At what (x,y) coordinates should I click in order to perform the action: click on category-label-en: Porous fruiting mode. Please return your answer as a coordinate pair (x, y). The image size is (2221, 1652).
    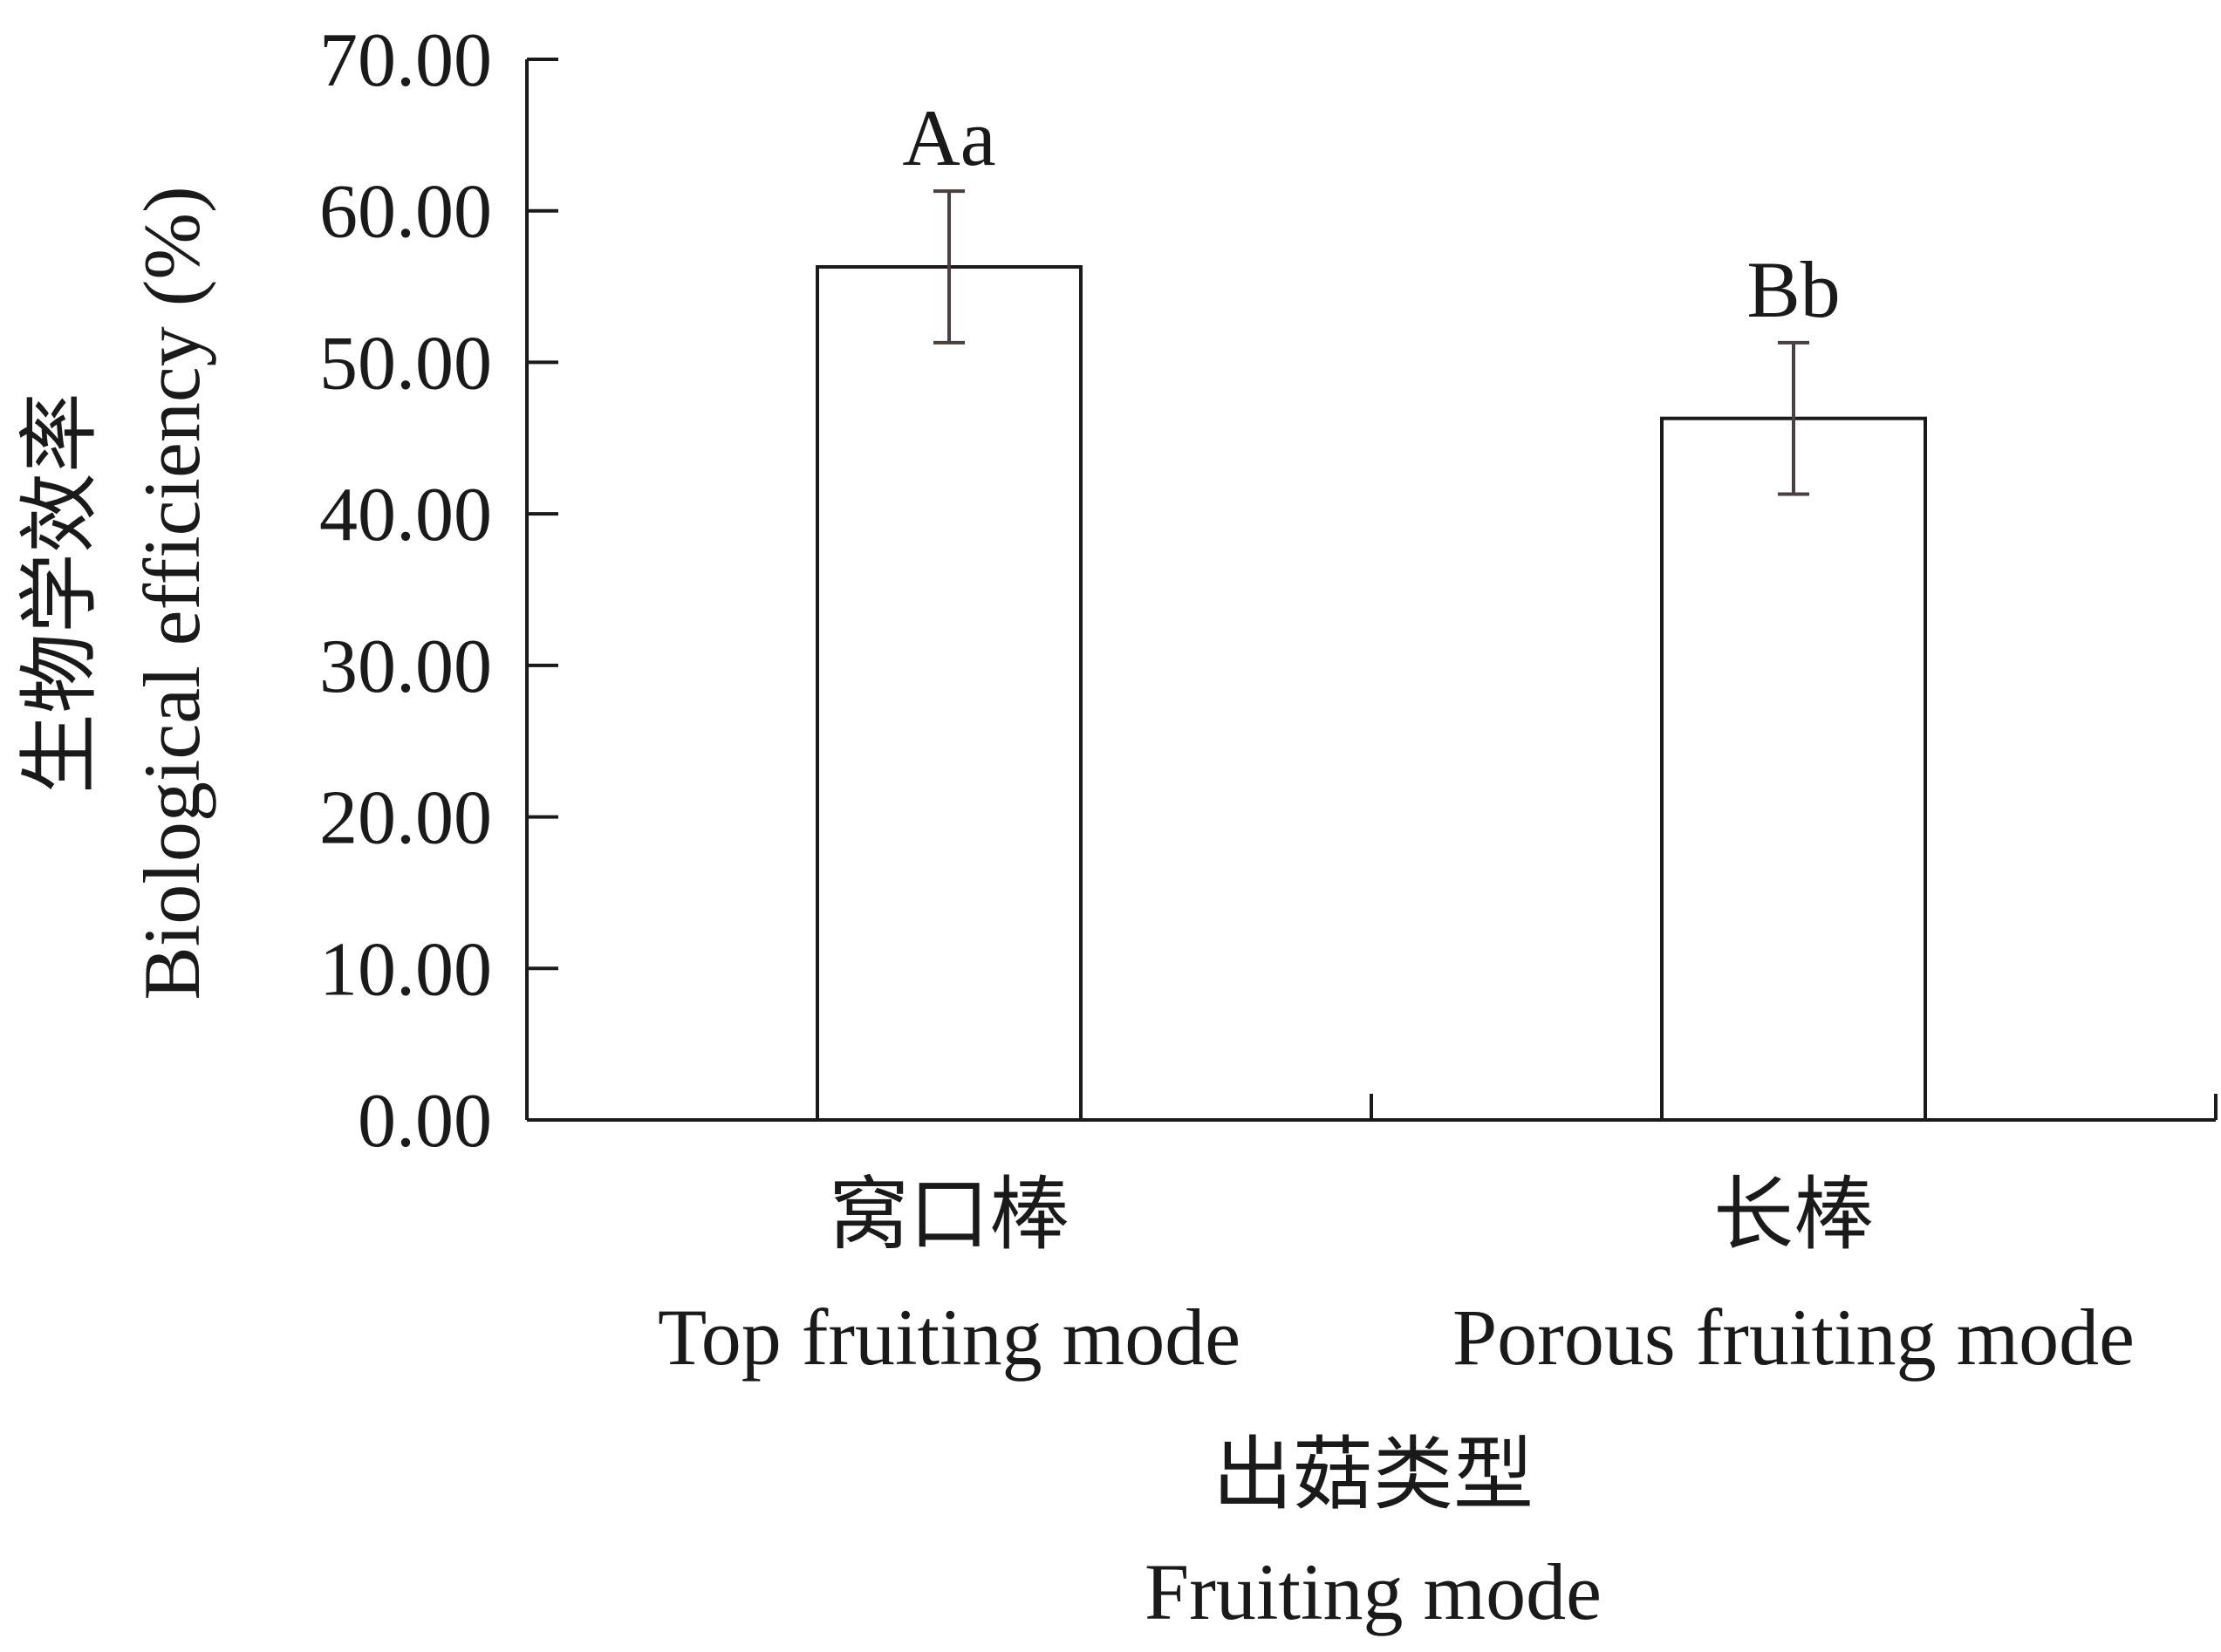
    Looking at the image, I should click on (1794, 1337).